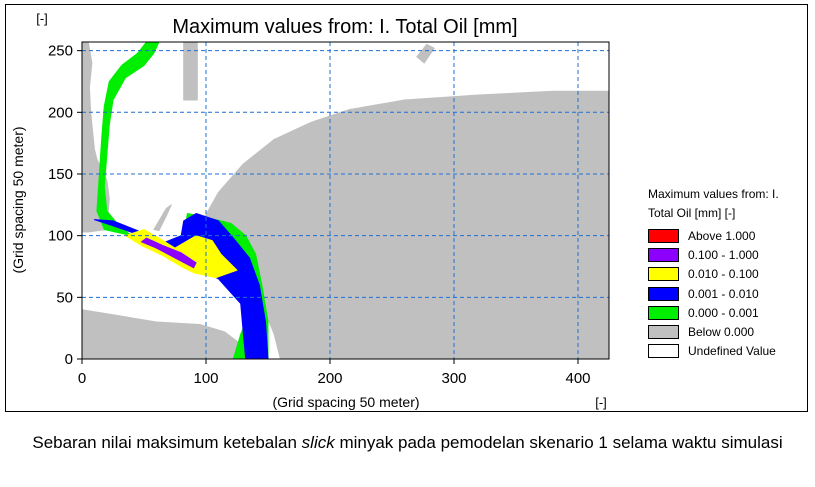 The width and height of the screenshot is (815, 487). Describe the element at coordinates (721, 332) in the screenshot. I see `legend-label: Below 0.000` at that location.